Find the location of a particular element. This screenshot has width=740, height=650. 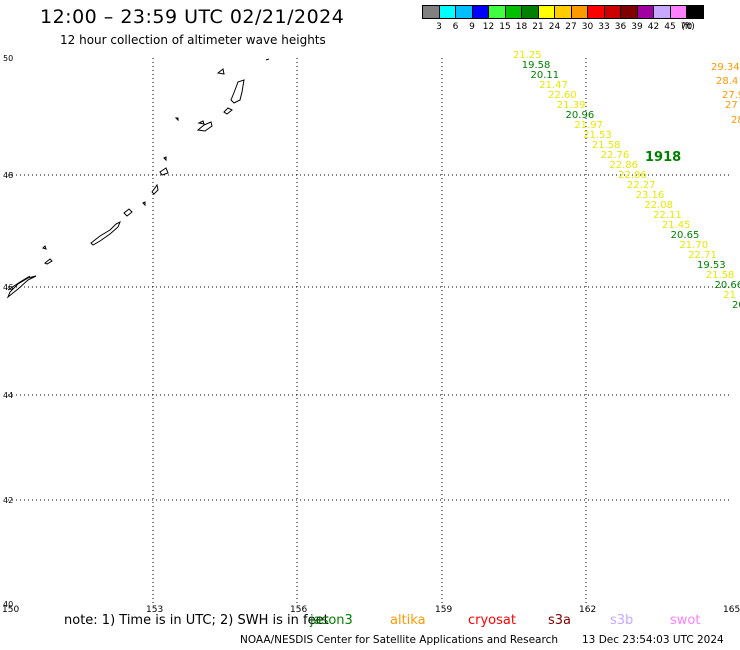

legend-tick-label: 3 is located at coordinates (439, 27).